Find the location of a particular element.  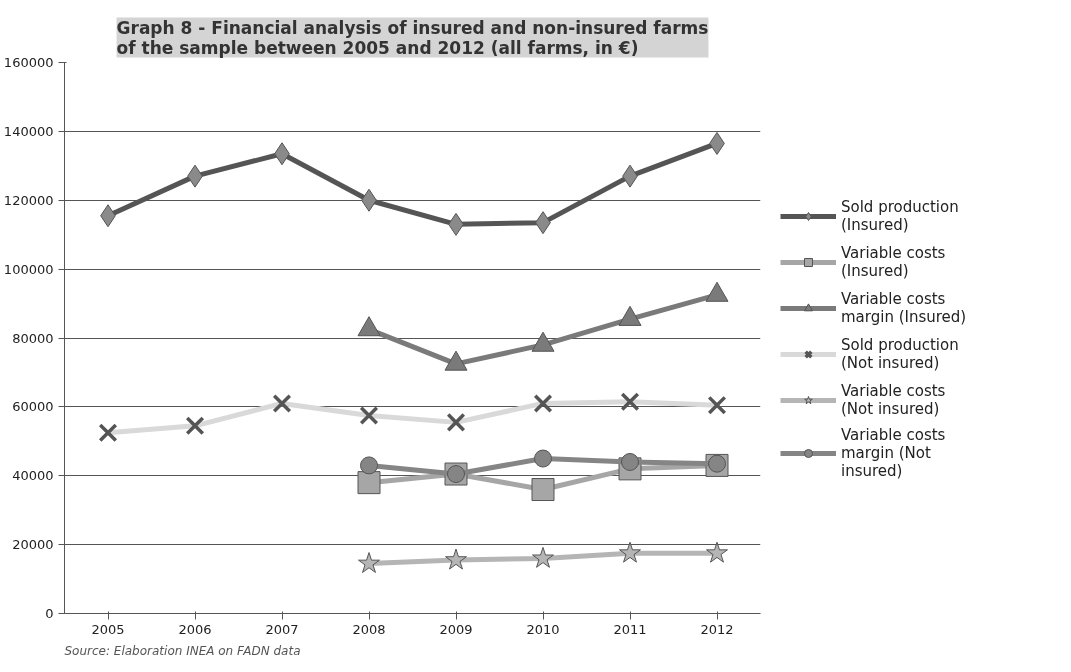

y-tick-label: 0 is located at coordinates (49, 613).